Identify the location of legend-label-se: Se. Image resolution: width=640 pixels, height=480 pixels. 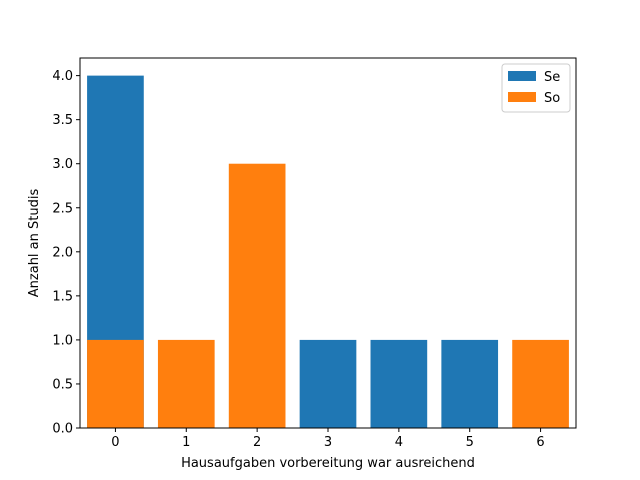
(552, 77).